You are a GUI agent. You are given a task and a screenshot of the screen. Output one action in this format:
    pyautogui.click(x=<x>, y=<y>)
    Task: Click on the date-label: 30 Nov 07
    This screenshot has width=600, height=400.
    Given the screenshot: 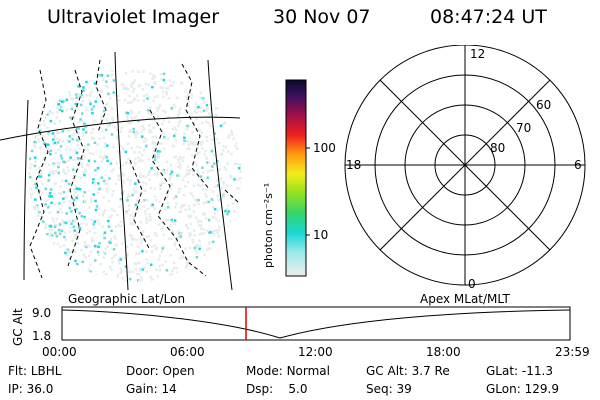 What is the action you would take?
    pyautogui.click(x=322, y=17)
    